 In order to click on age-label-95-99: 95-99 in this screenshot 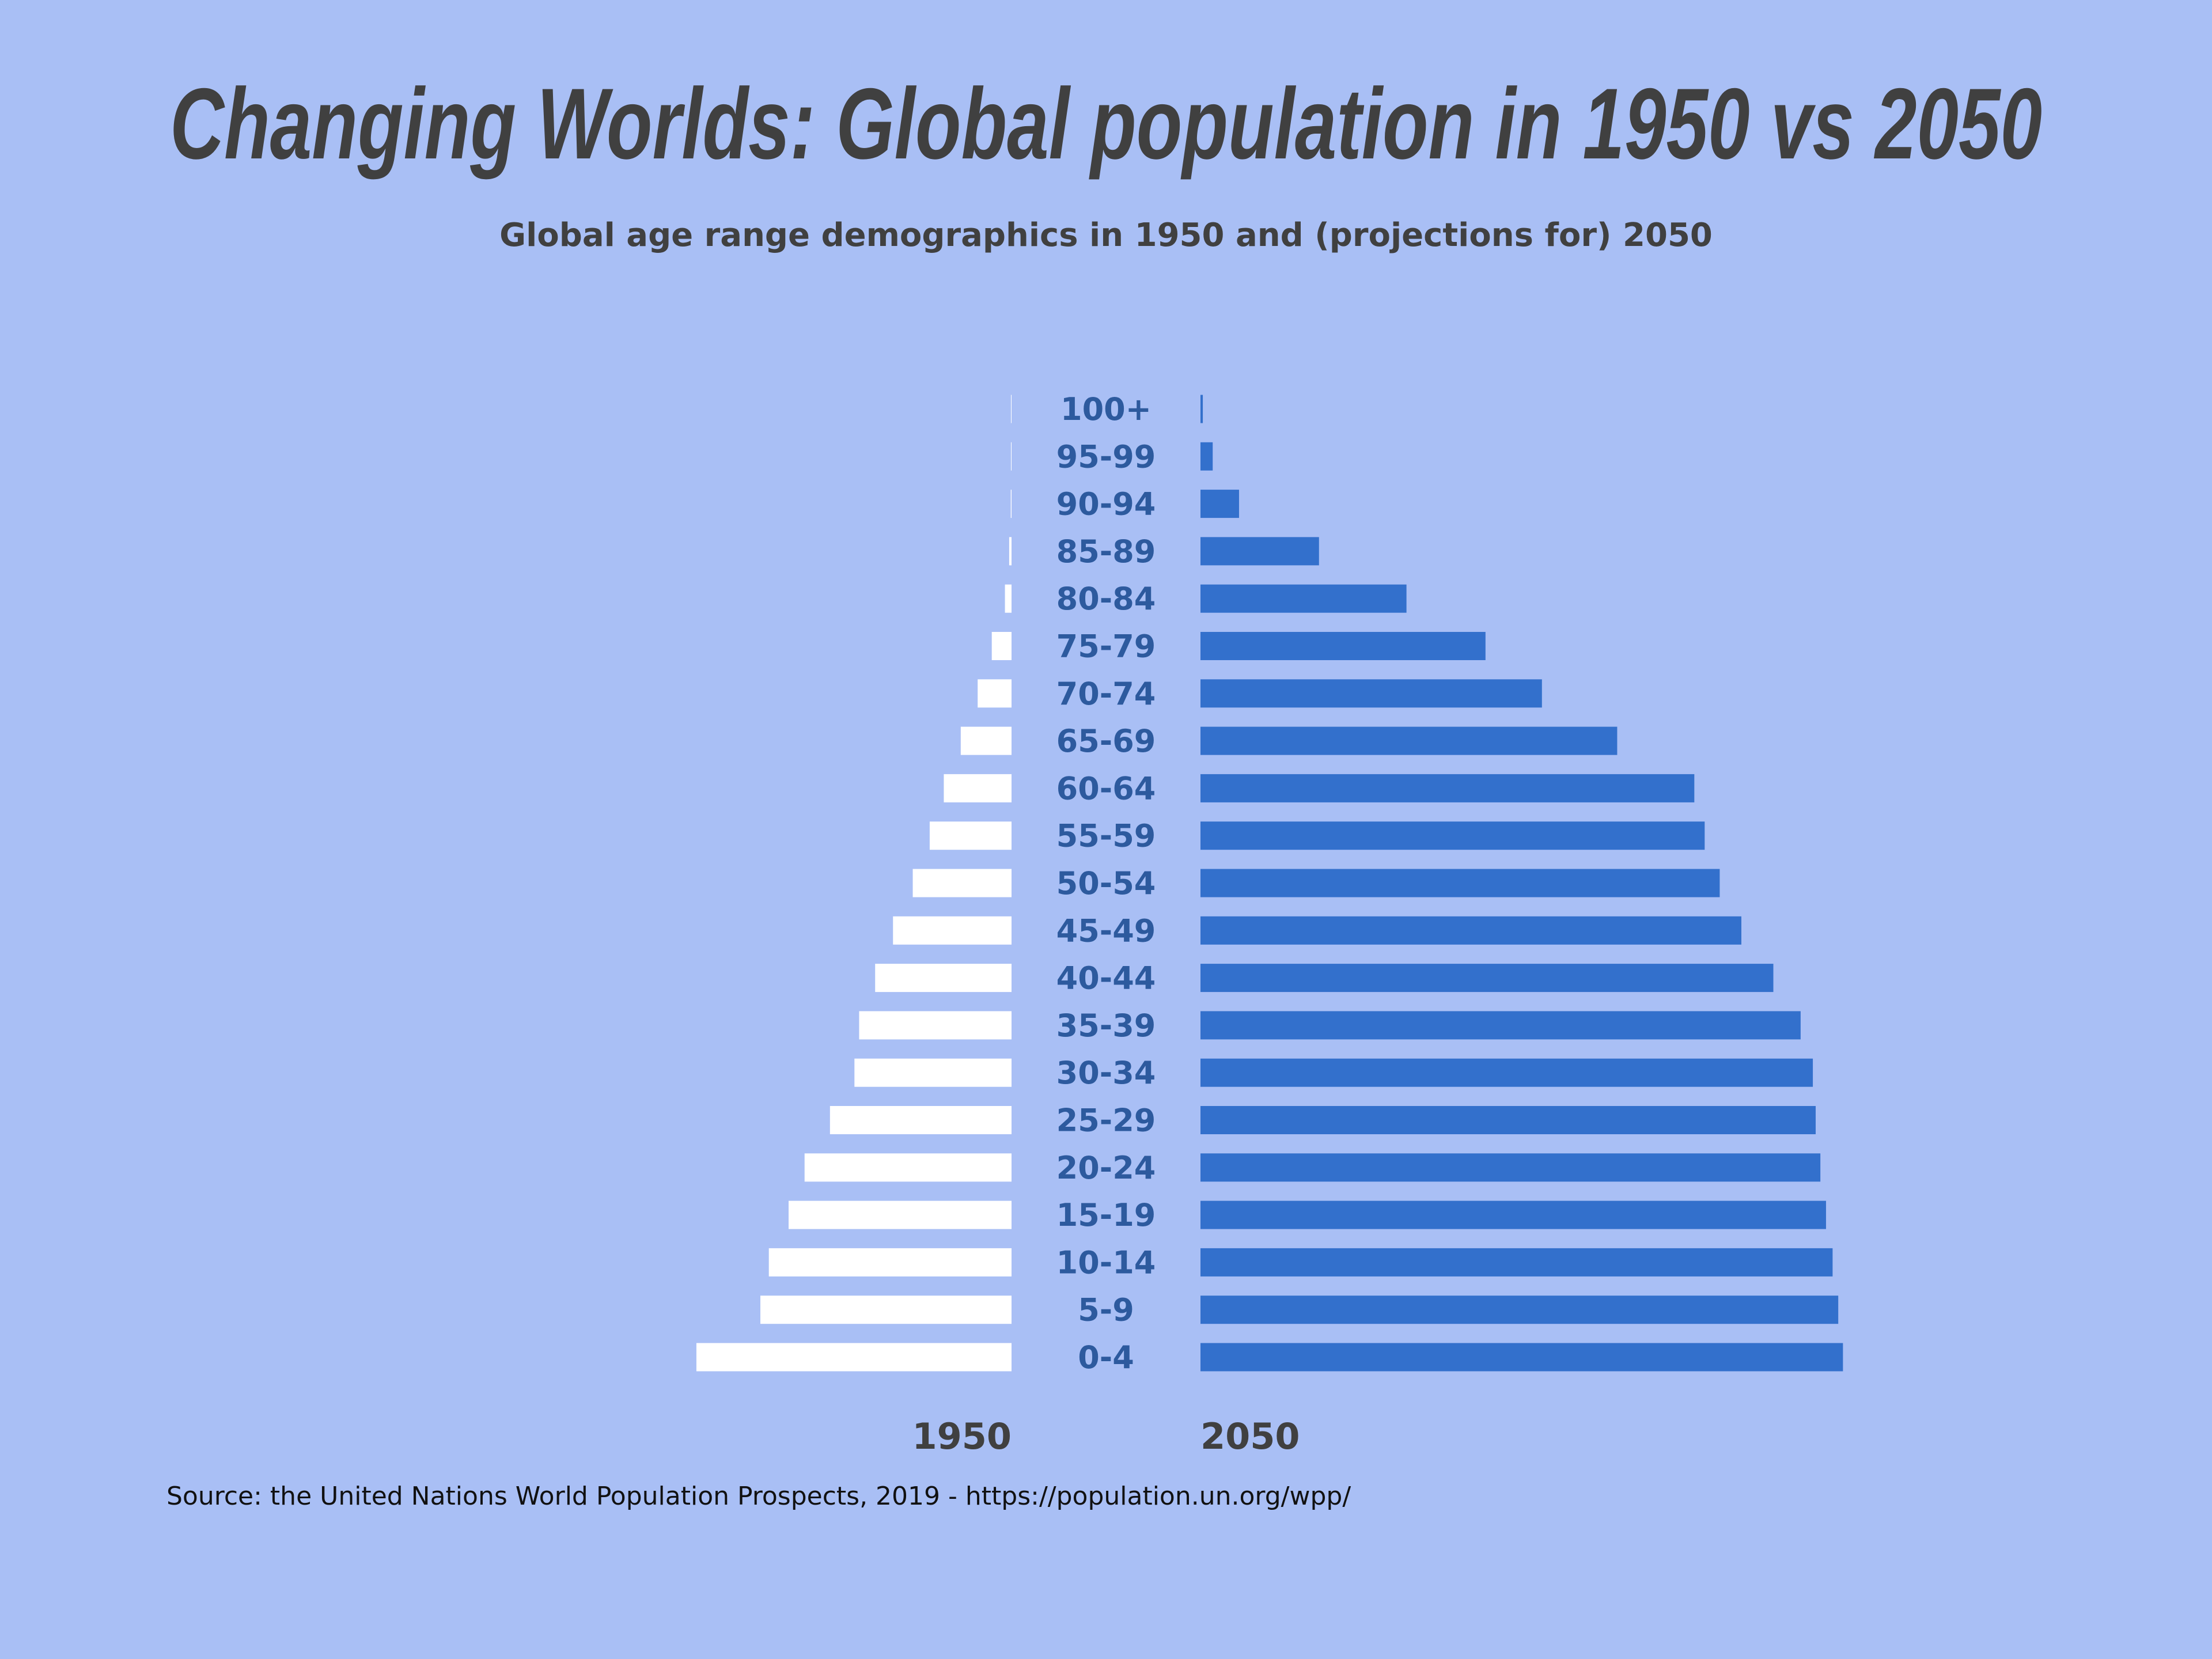, I will do `click(1106, 456)`.